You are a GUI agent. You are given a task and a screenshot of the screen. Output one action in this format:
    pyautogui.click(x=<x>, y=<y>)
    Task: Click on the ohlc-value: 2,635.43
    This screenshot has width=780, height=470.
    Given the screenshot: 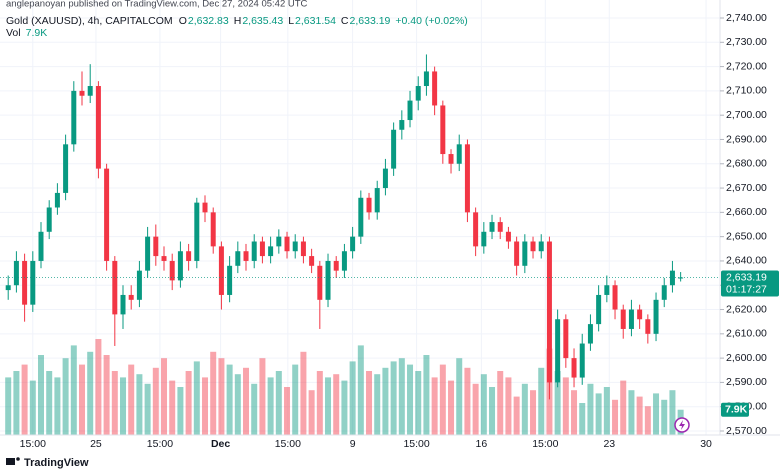 What is the action you would take?
    pyautogui.click(x=262, y=21)
    